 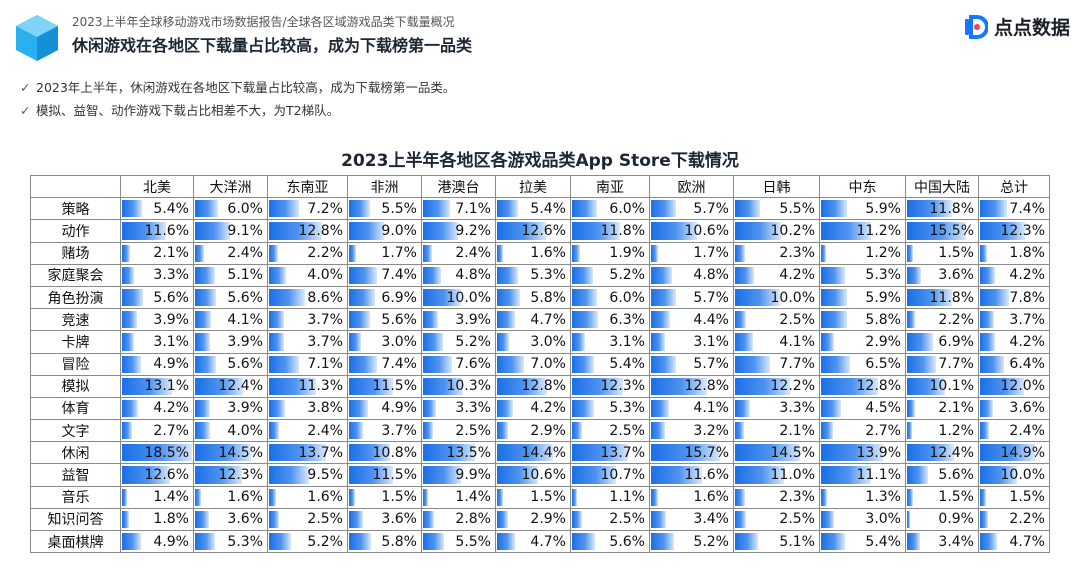 What do you see at coordinates (1027, 408) in the screenshot?
I see `share-label: 3.6%` at bounding box center [1027, 408].